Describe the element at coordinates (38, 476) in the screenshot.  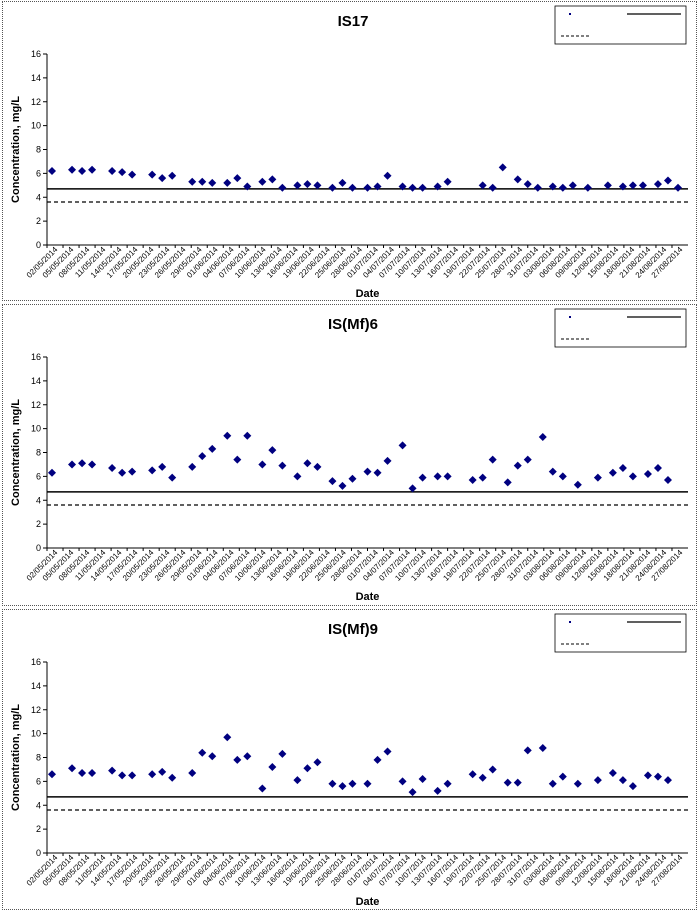
I see `y-tick-label: 6` at that location.